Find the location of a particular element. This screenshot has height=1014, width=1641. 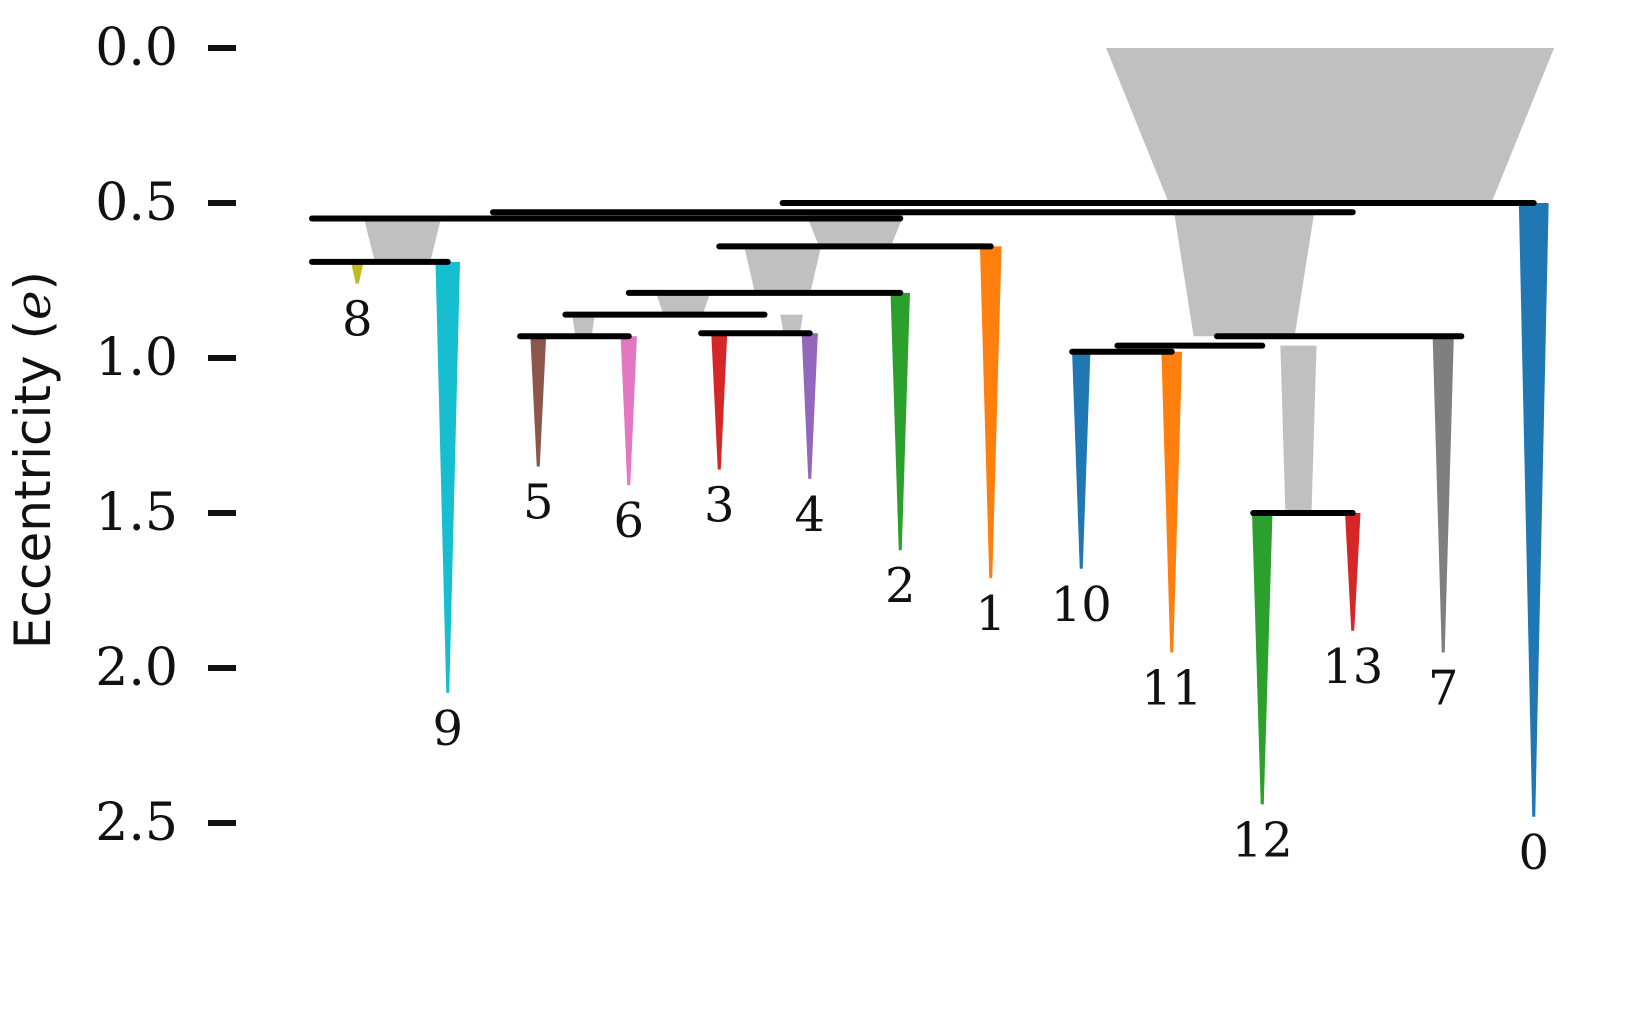

leaf-label-6: 6 is located at coordinates (628, 521).